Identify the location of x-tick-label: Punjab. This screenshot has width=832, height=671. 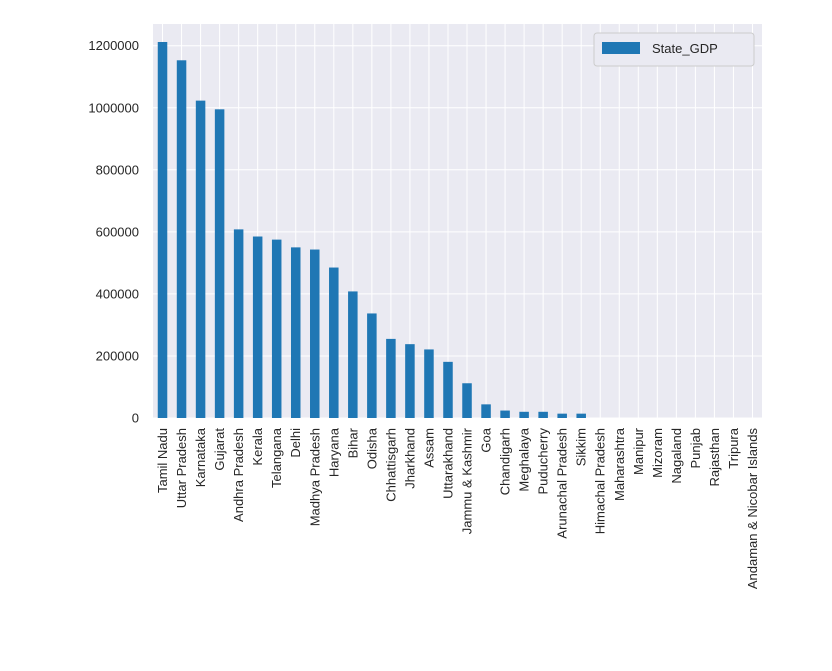
(695, 448).